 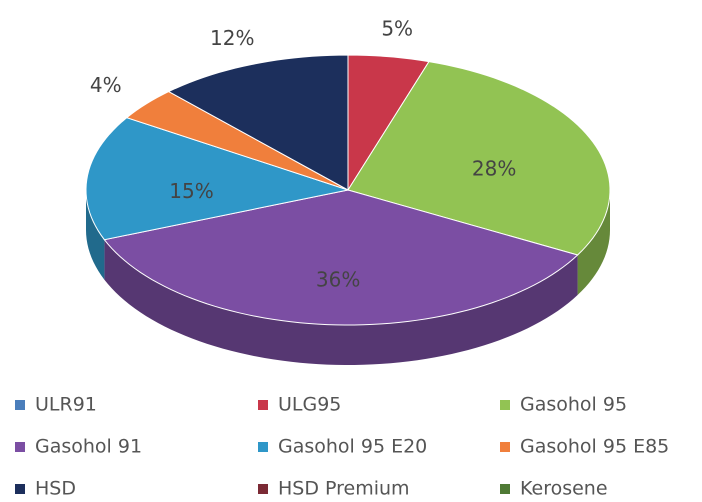 What do you see at coordinates (55, 489) in the screenshot?
I see `legend-label: HSD` at bounding box center [55, 489].